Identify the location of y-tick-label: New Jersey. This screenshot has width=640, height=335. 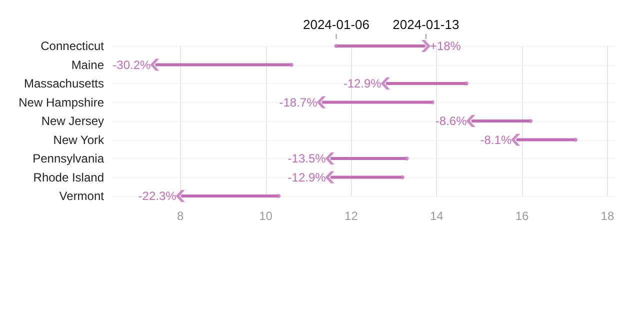
(72, 121).